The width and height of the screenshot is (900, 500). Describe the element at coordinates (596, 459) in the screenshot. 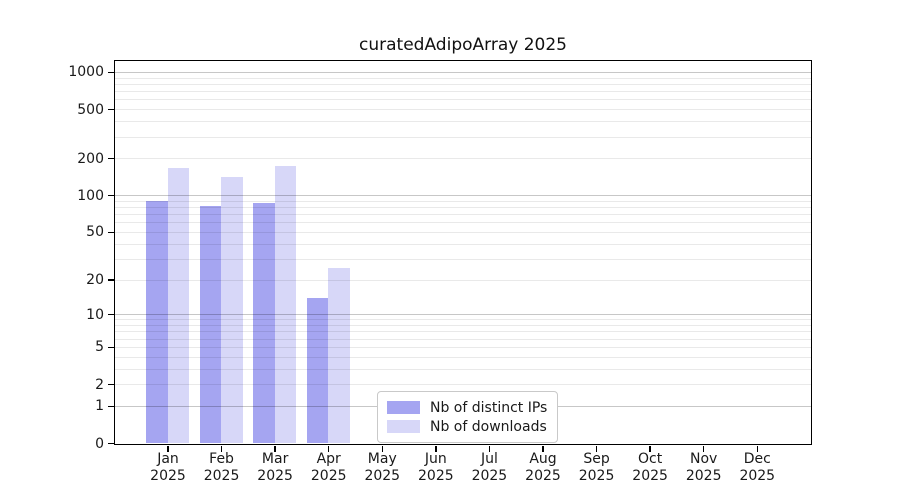

I see `month-label: Sep` at that location.